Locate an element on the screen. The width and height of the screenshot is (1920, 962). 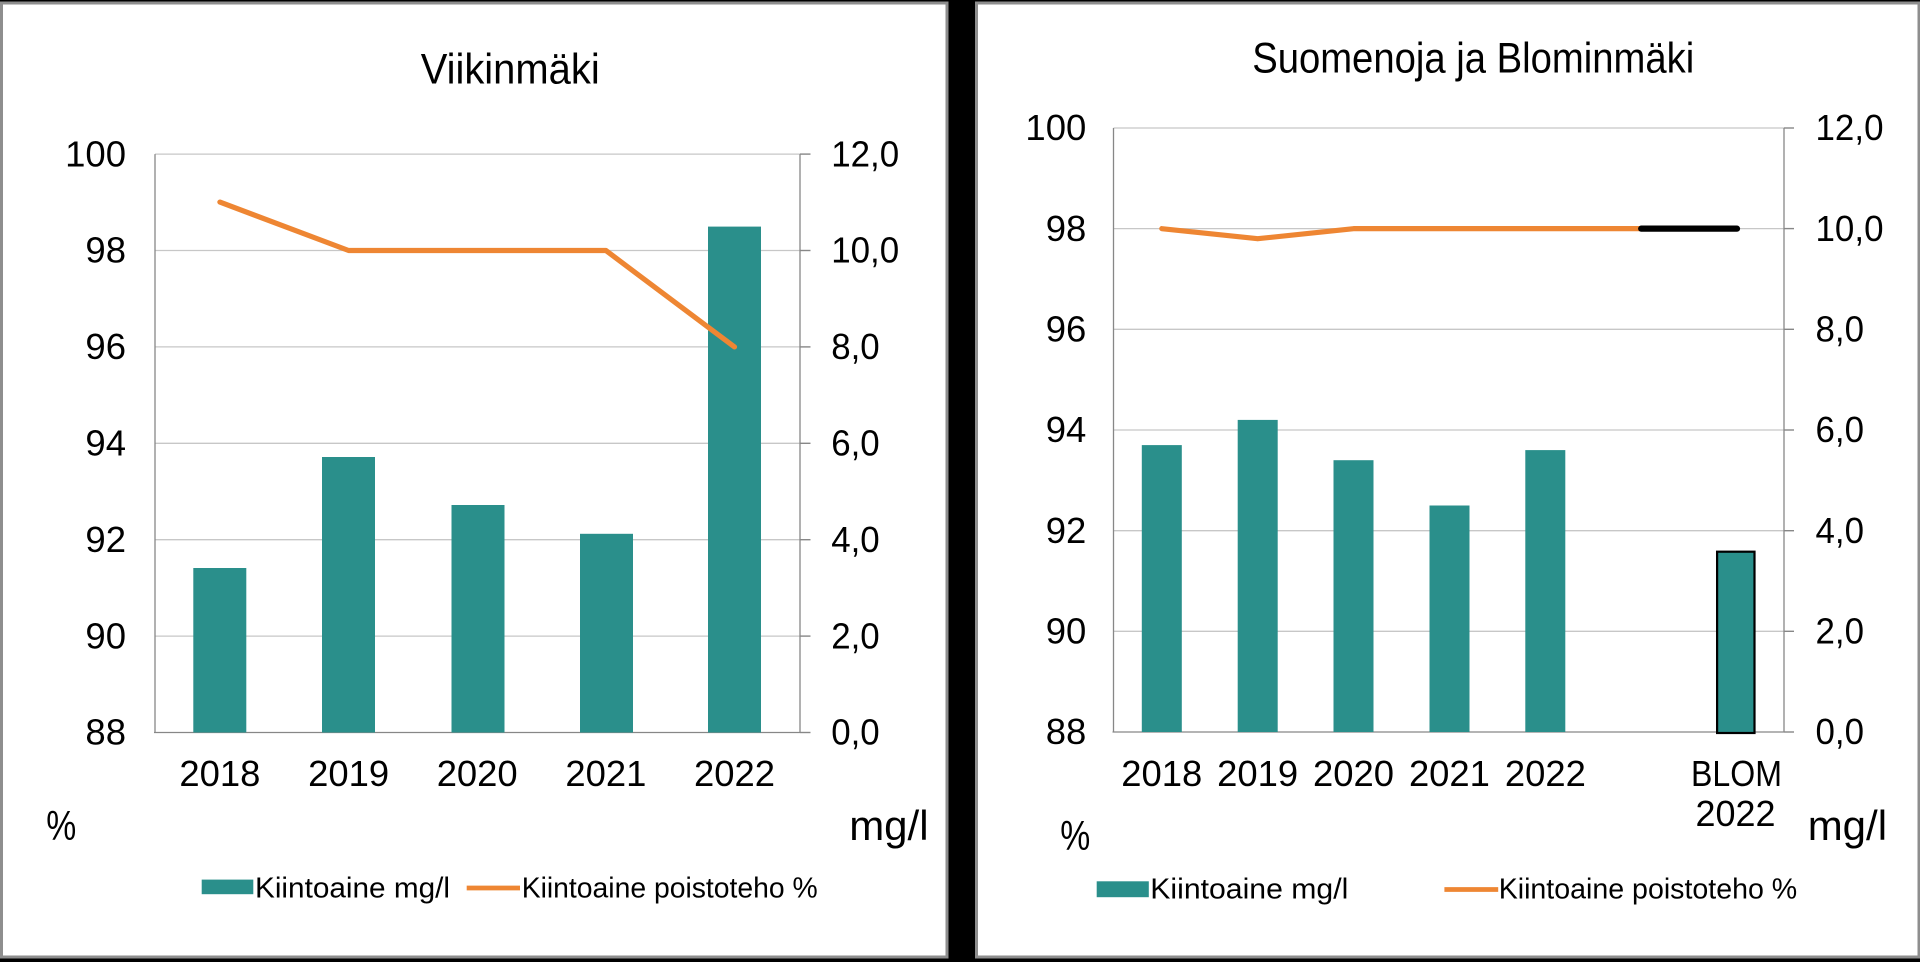
svg-text: BLOM is located at coordinates (1736, 773).